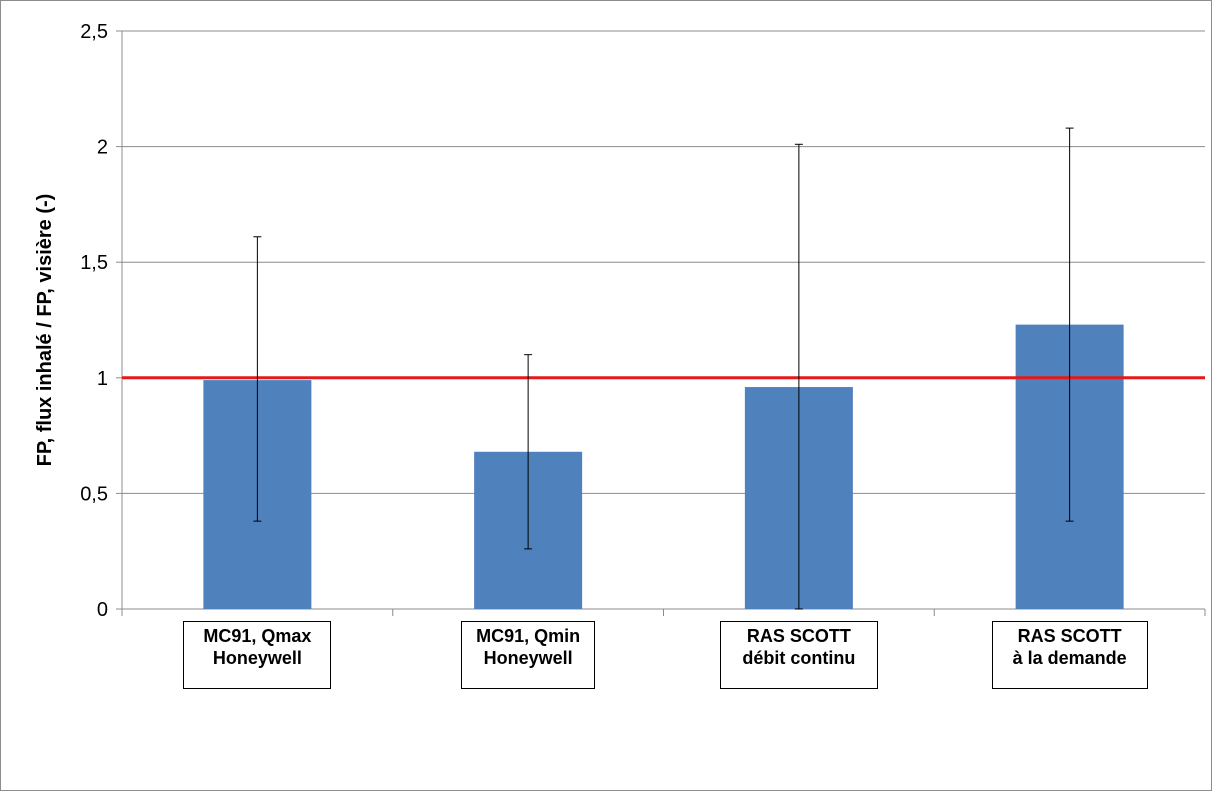 The image size is (1212, 791). Describe the element at coordinates (45, 330) in the screenshot. I see `y-axis-label: FP, flux inhalé / FP, visière (-)` at that location.